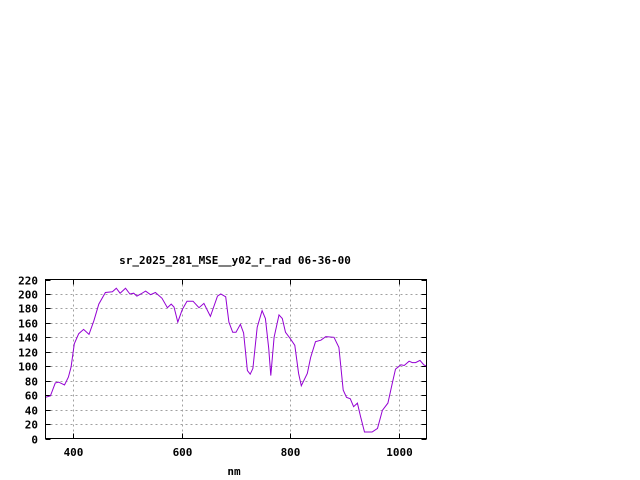  What do you see at coordinates (28, 353) in the screenshot?
I see `y-tick-label: 120` at bounding box center [28, 353].